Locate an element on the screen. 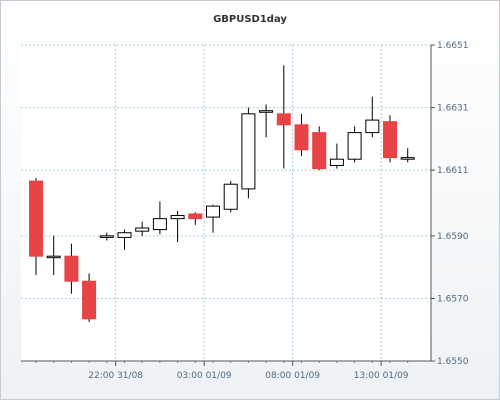  y-tick-label: 1.6550 is located at coordinates (453, 362).